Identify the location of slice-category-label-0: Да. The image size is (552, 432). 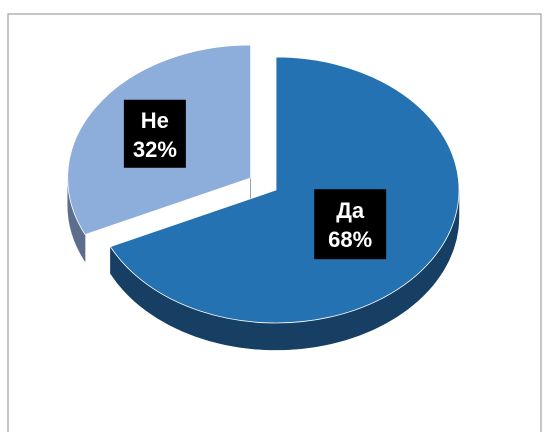
(350, 210).